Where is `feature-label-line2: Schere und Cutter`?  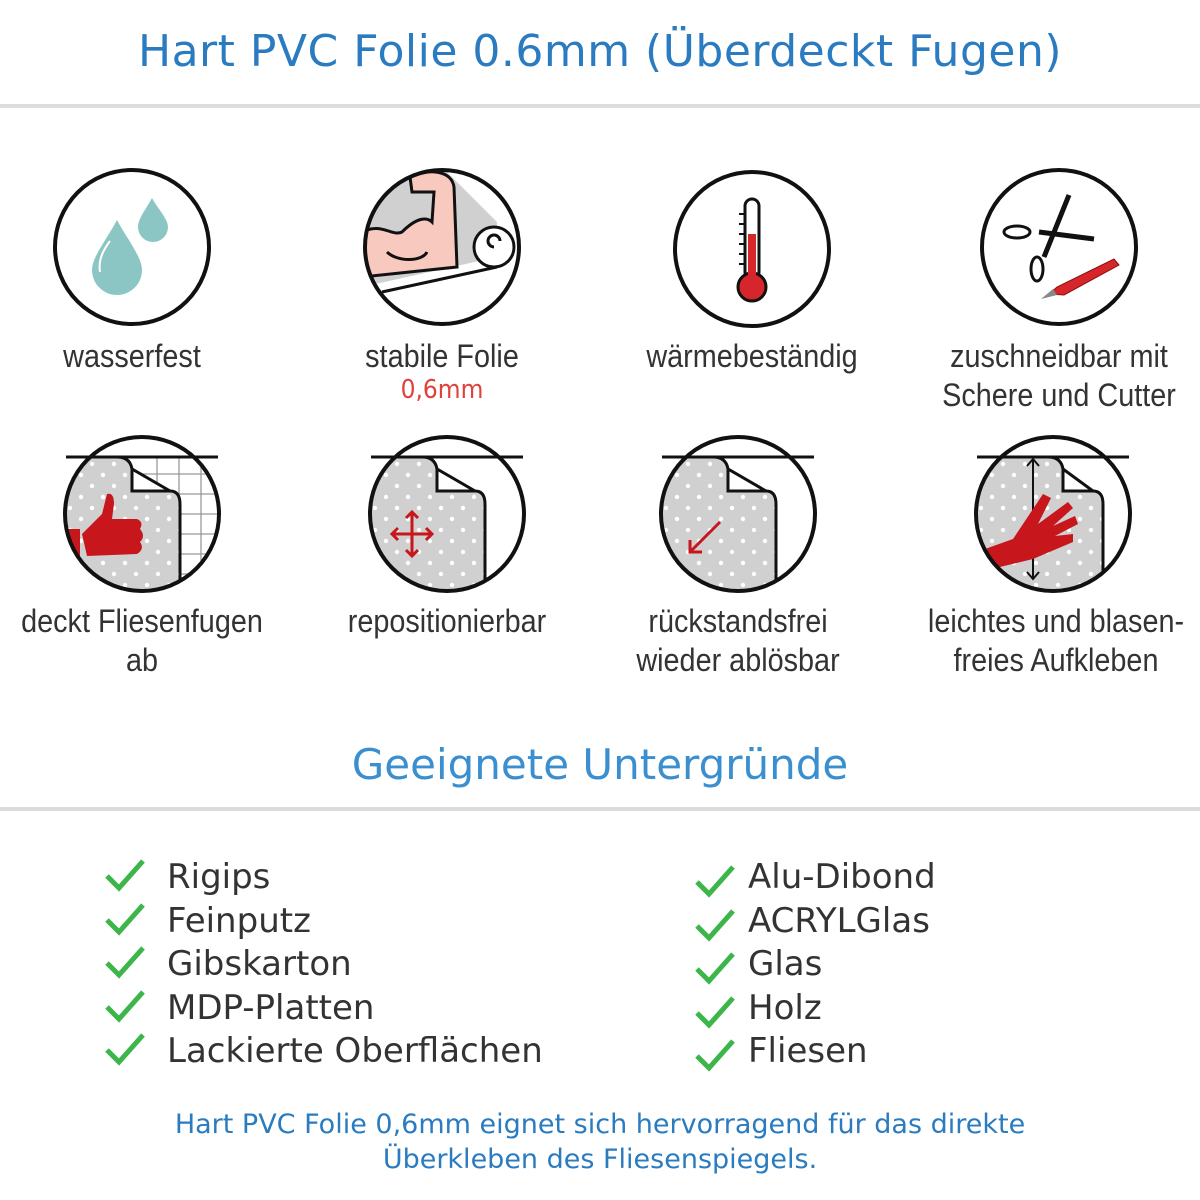 feature-label-line2: Schere und Cutter is located at coordinates (1059, 395).